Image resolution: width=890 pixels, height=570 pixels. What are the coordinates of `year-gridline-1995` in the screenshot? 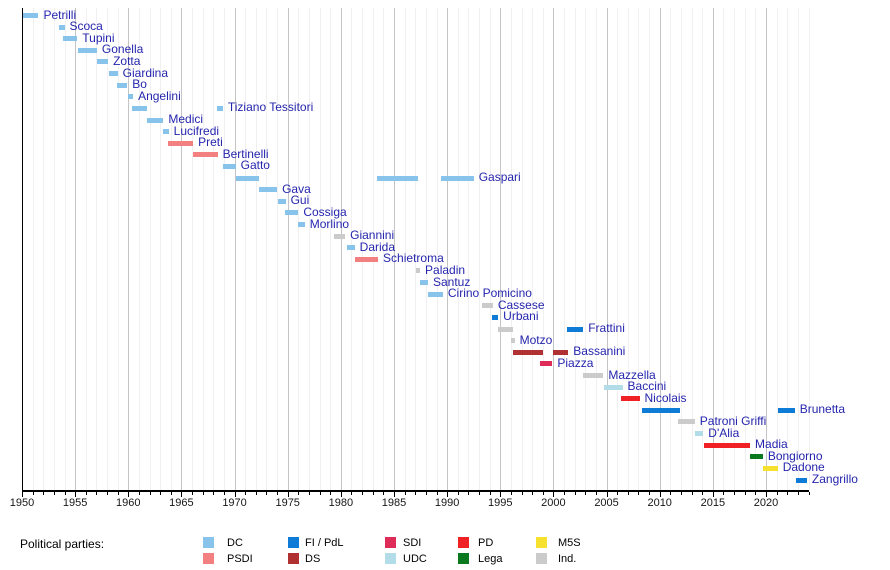 It's located at (501, 249).